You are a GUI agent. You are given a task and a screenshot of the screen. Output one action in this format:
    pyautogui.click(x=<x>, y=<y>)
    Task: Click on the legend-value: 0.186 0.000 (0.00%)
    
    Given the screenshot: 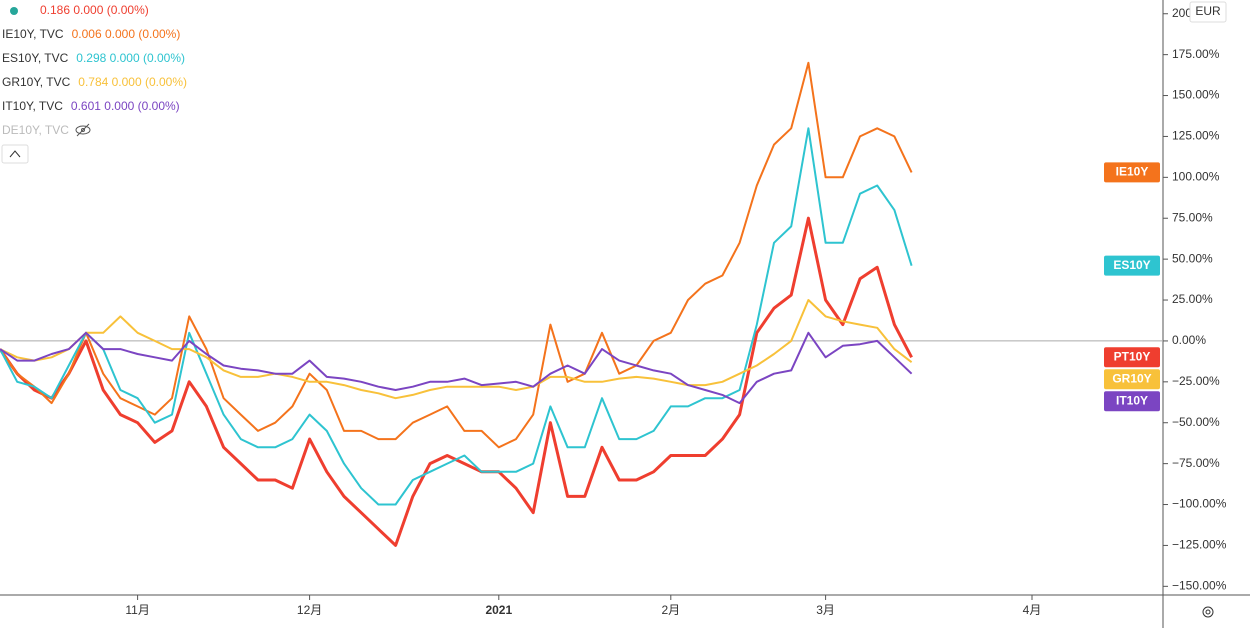 What is the action you would take?
    pyautogui.click(x=94, y=10)
    